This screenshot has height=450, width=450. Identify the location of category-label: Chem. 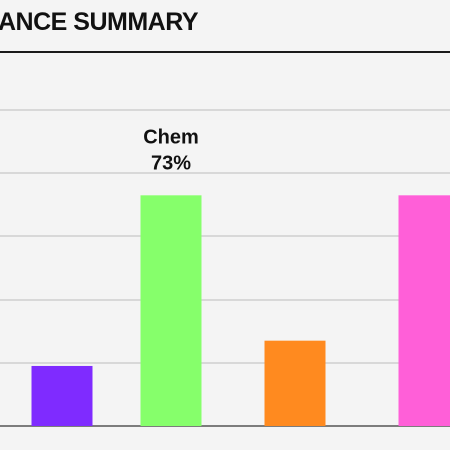
(171, 137).